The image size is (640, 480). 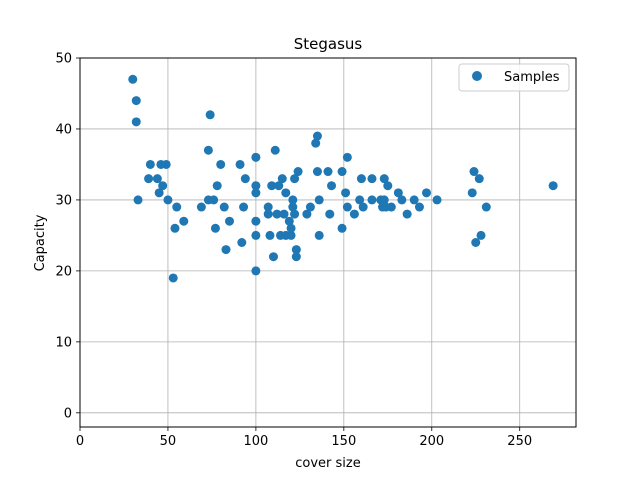 I want to click on y-tick-label: 10, so click(x=63, y=342).